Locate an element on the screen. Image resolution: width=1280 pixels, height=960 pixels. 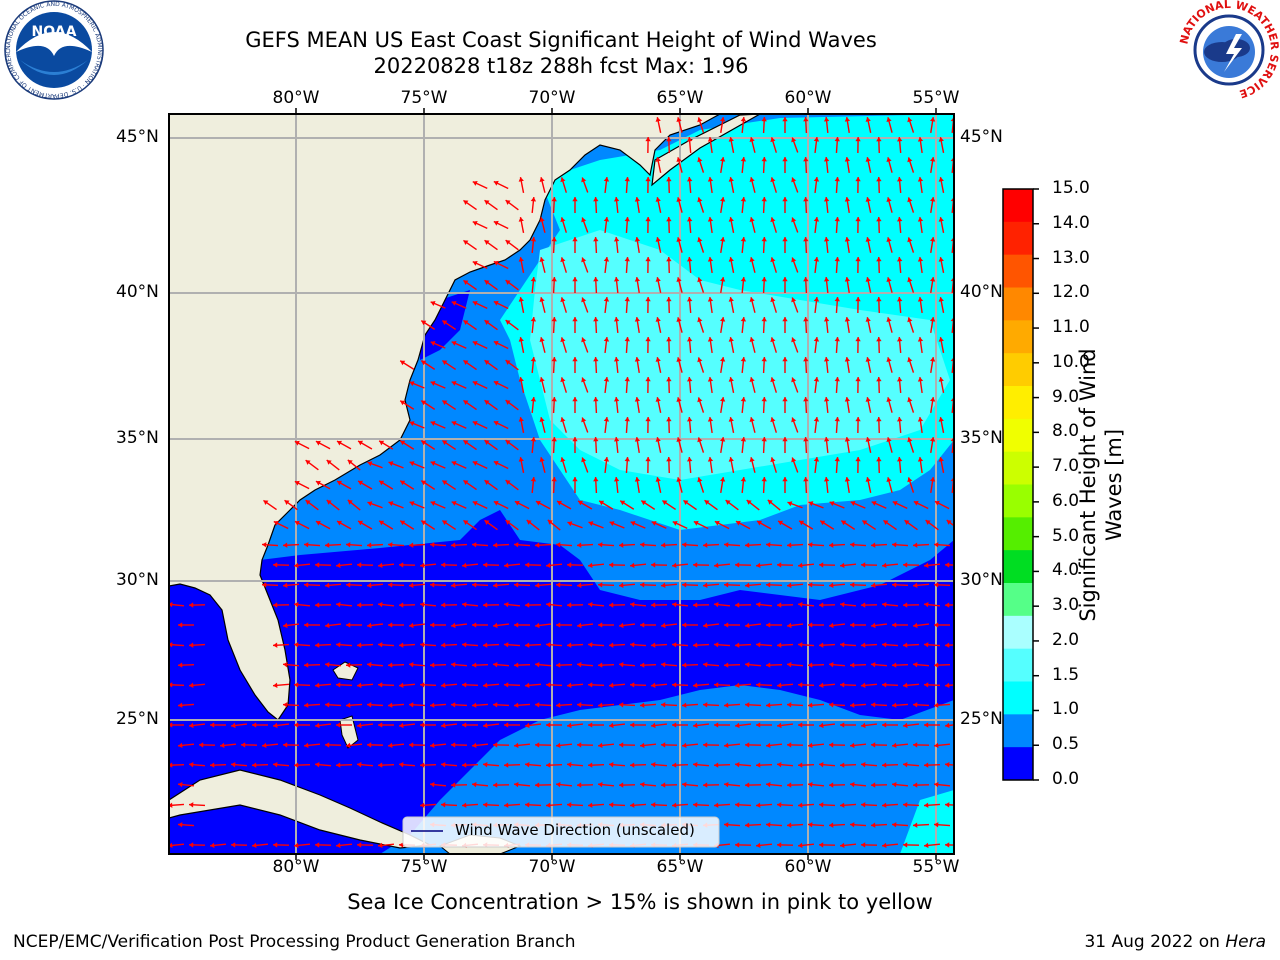
lat-label-right: 25°N is located at coordinates (981, 719).